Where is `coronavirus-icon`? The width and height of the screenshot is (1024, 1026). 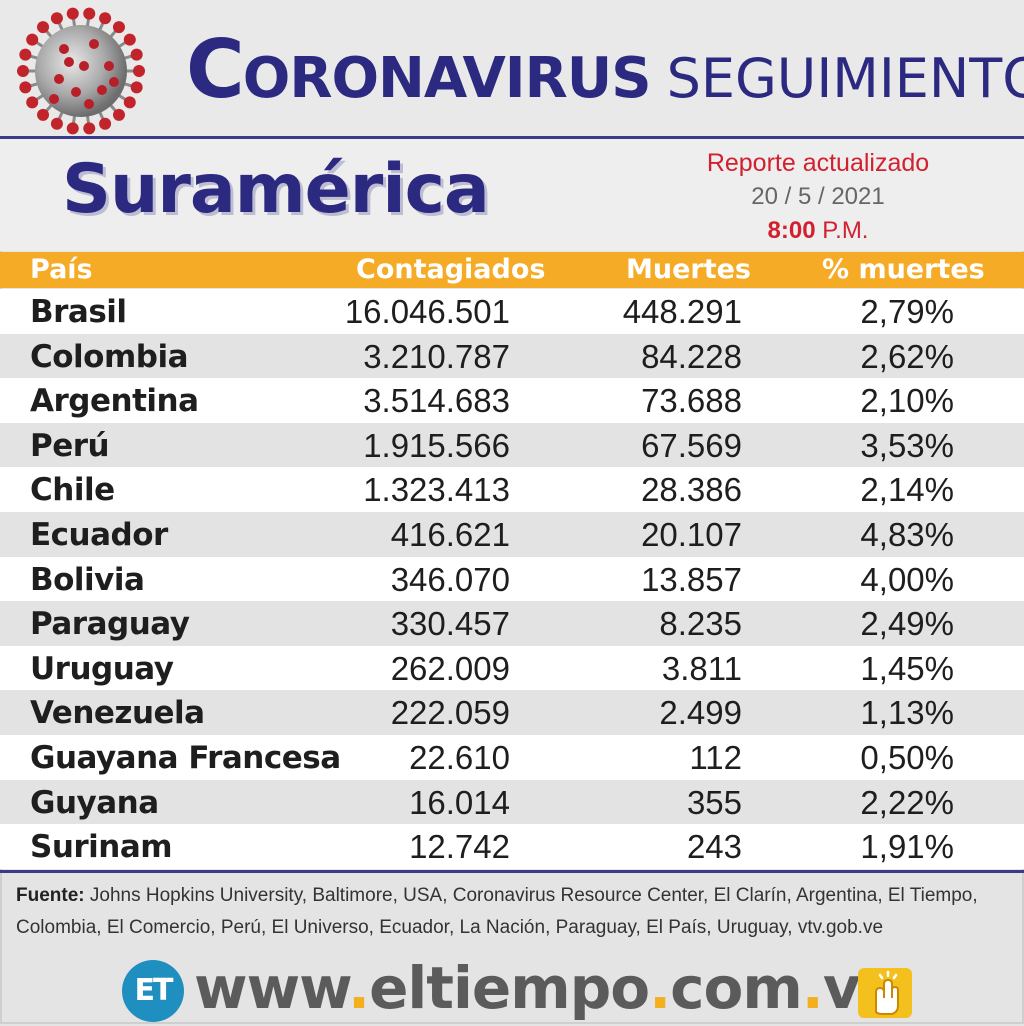 coronavirus-icon is located at coordinates (81, 71).